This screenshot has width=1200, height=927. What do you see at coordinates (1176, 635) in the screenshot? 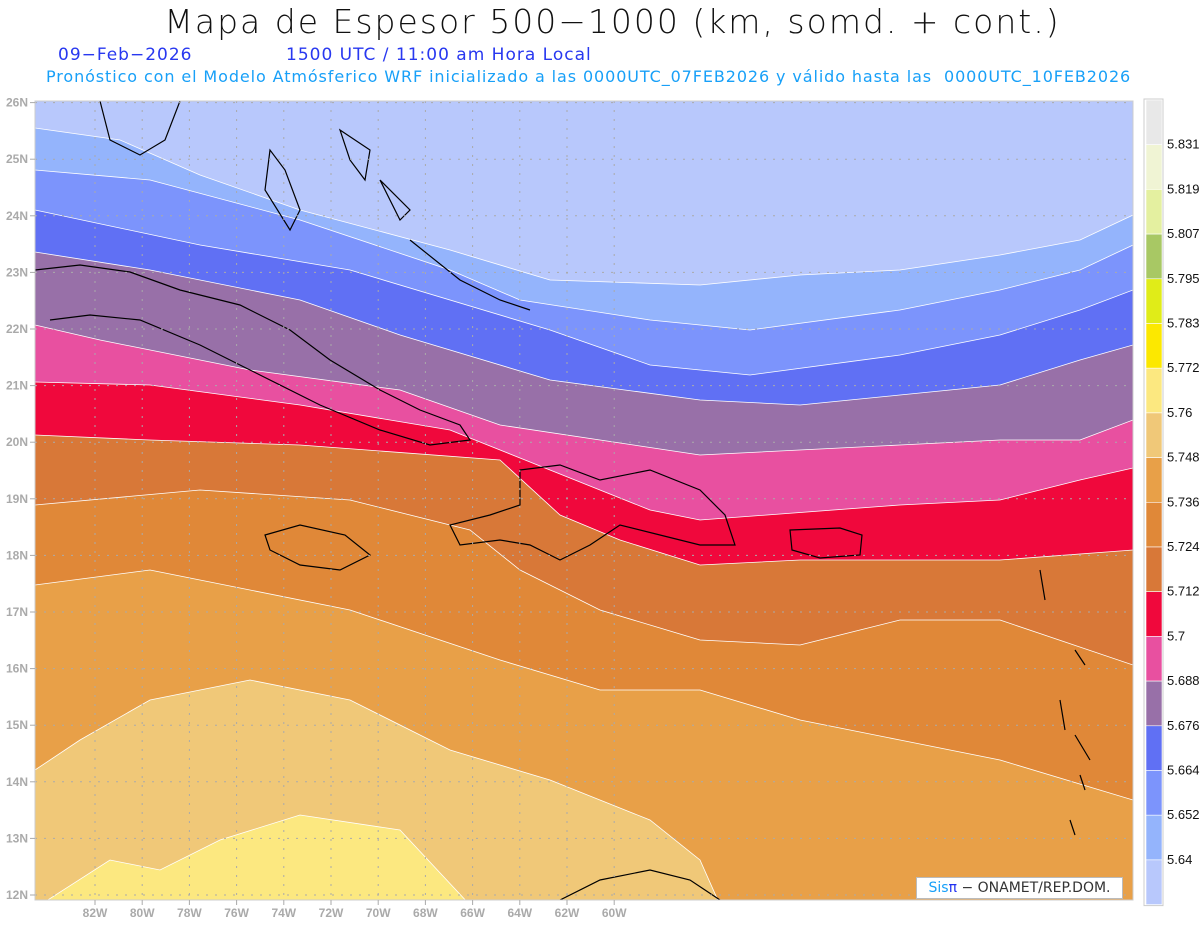
I see `legend-label: 5.7` at bounding box center [1176, 635].